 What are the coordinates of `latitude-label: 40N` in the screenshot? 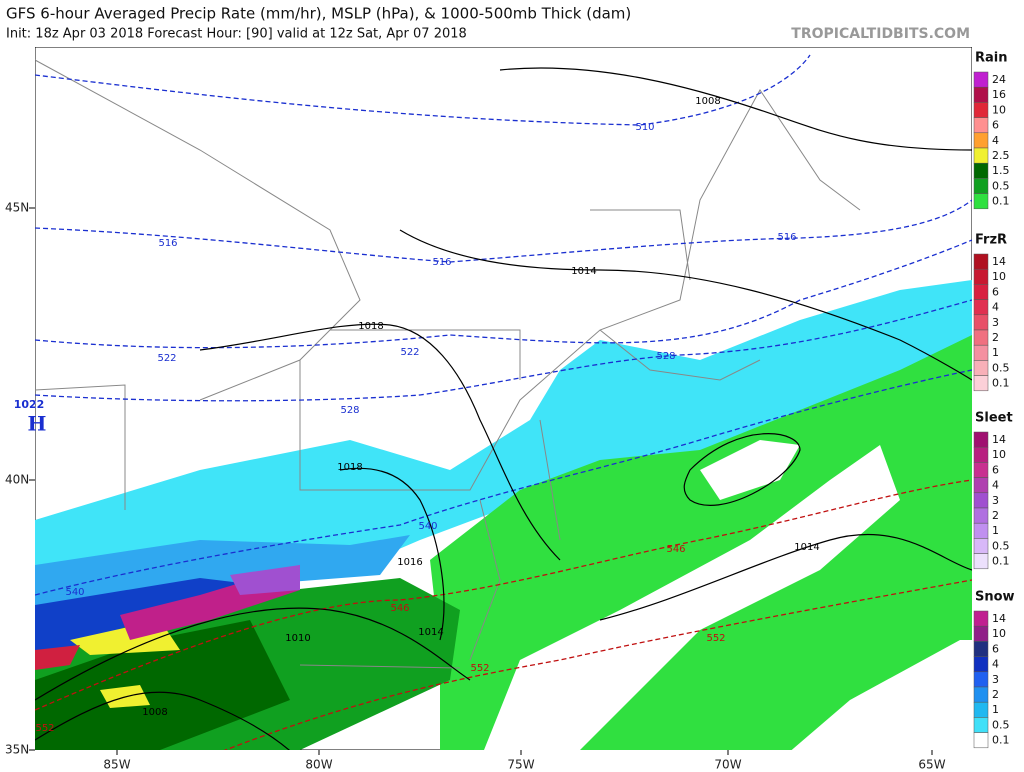 It's located at (17, 480).